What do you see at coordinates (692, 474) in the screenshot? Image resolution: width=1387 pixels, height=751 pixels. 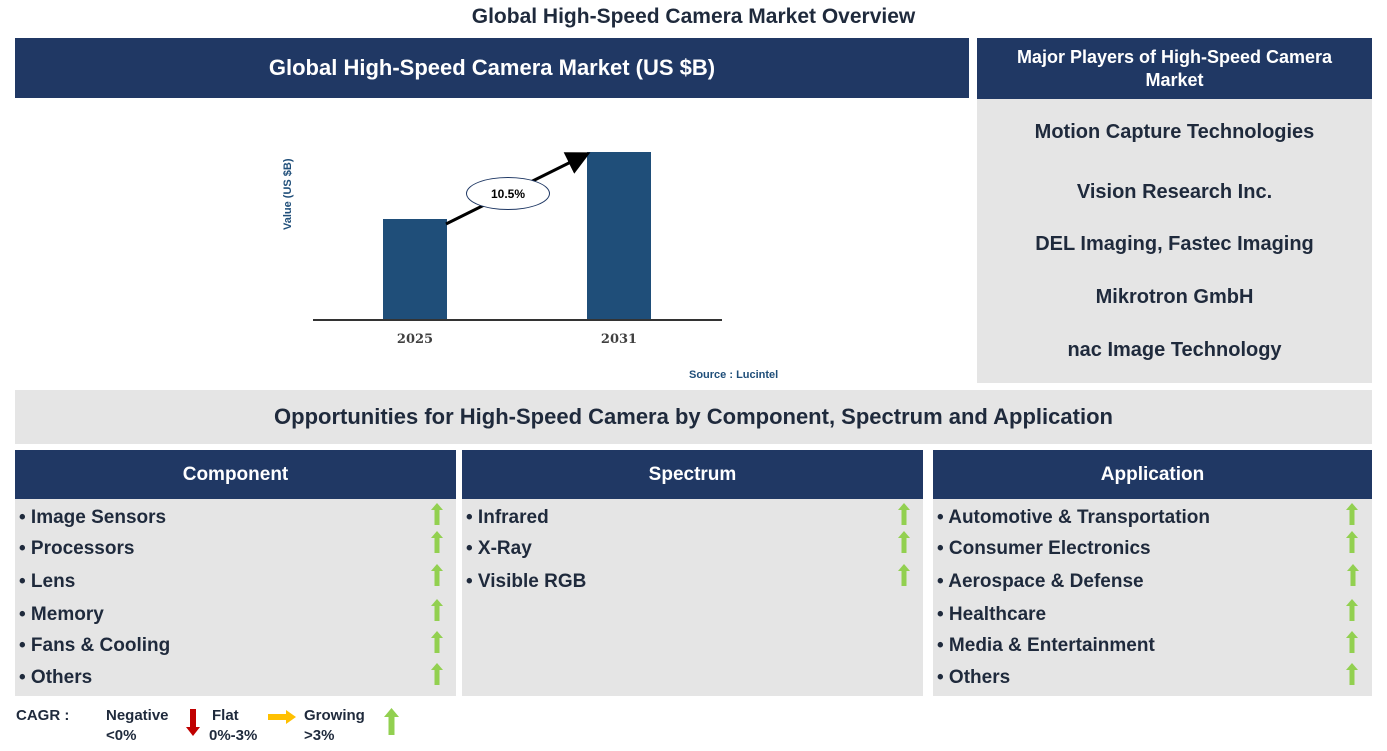 I see `segment-header-spectrum: Spectrum` at bounding box center [692, 474].